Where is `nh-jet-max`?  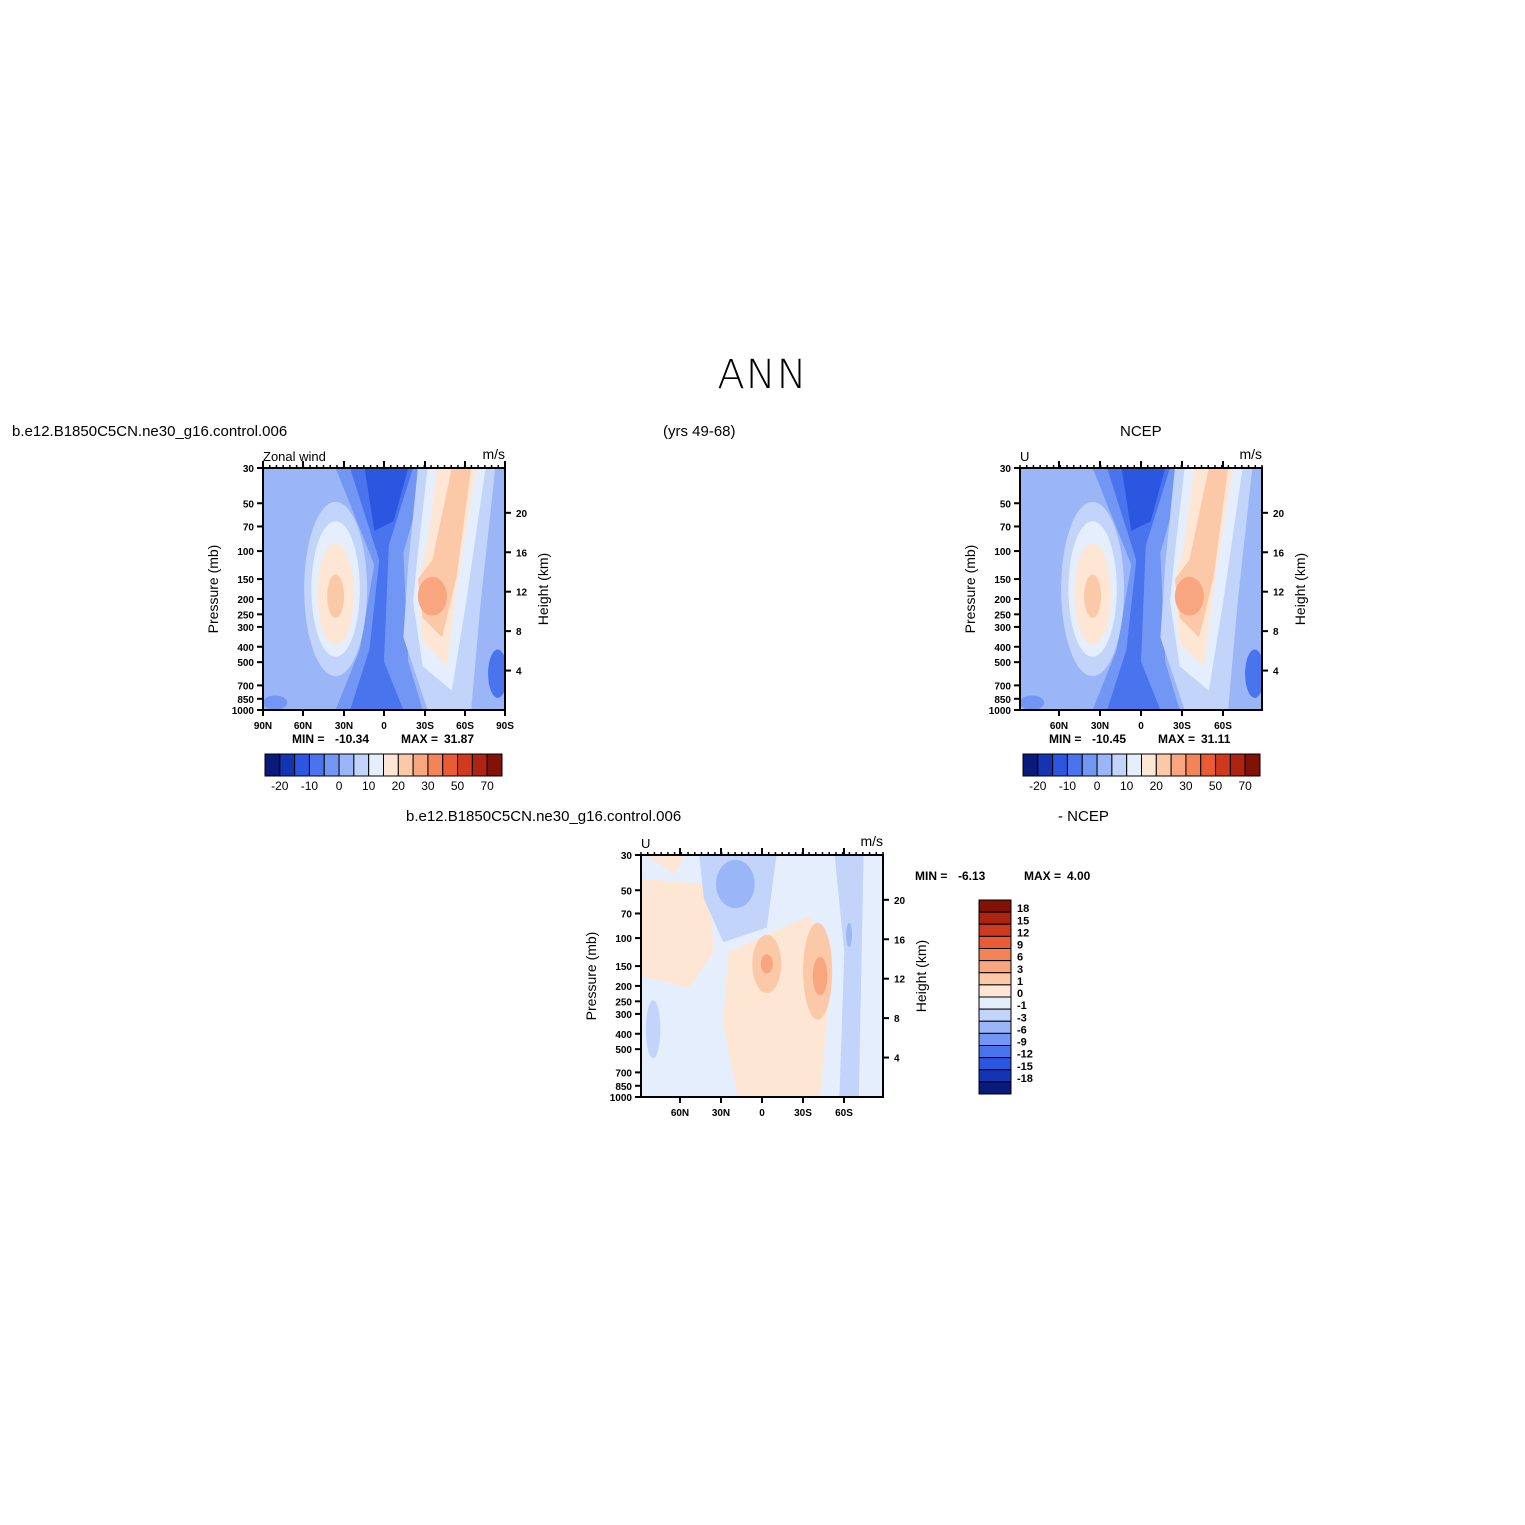 nh-jet-max is located at coordinates (336, 596).